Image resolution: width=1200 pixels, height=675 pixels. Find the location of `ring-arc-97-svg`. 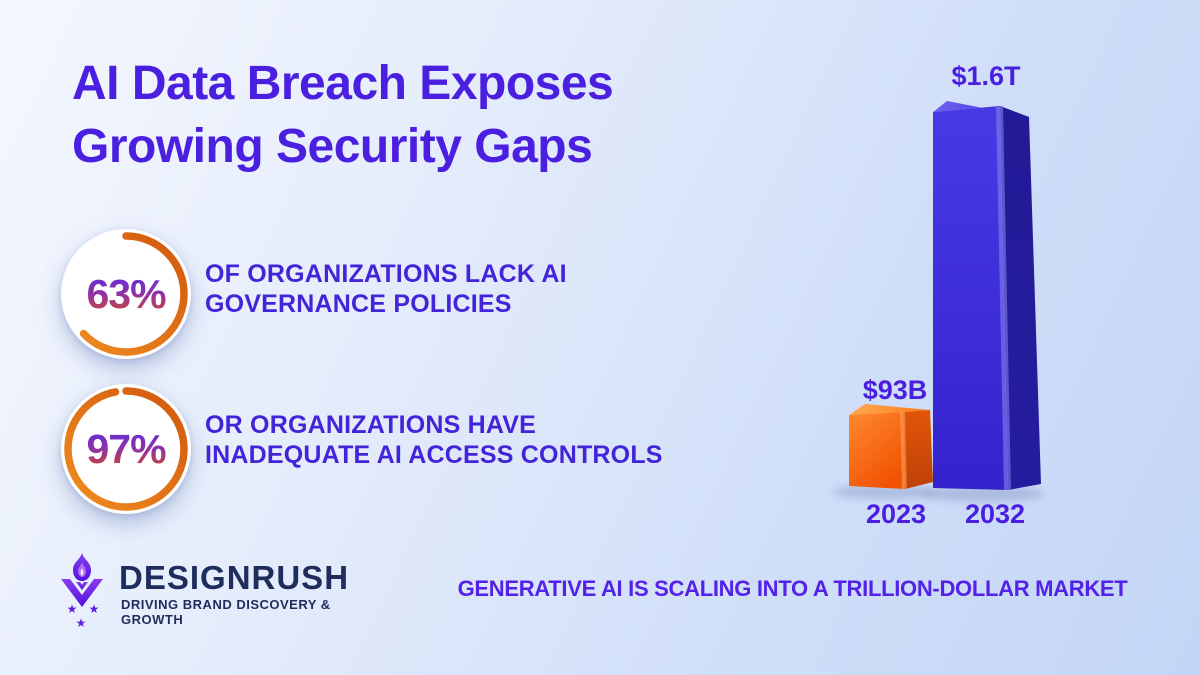

ring-arc-97-svg is located at coordinates (126, 449).